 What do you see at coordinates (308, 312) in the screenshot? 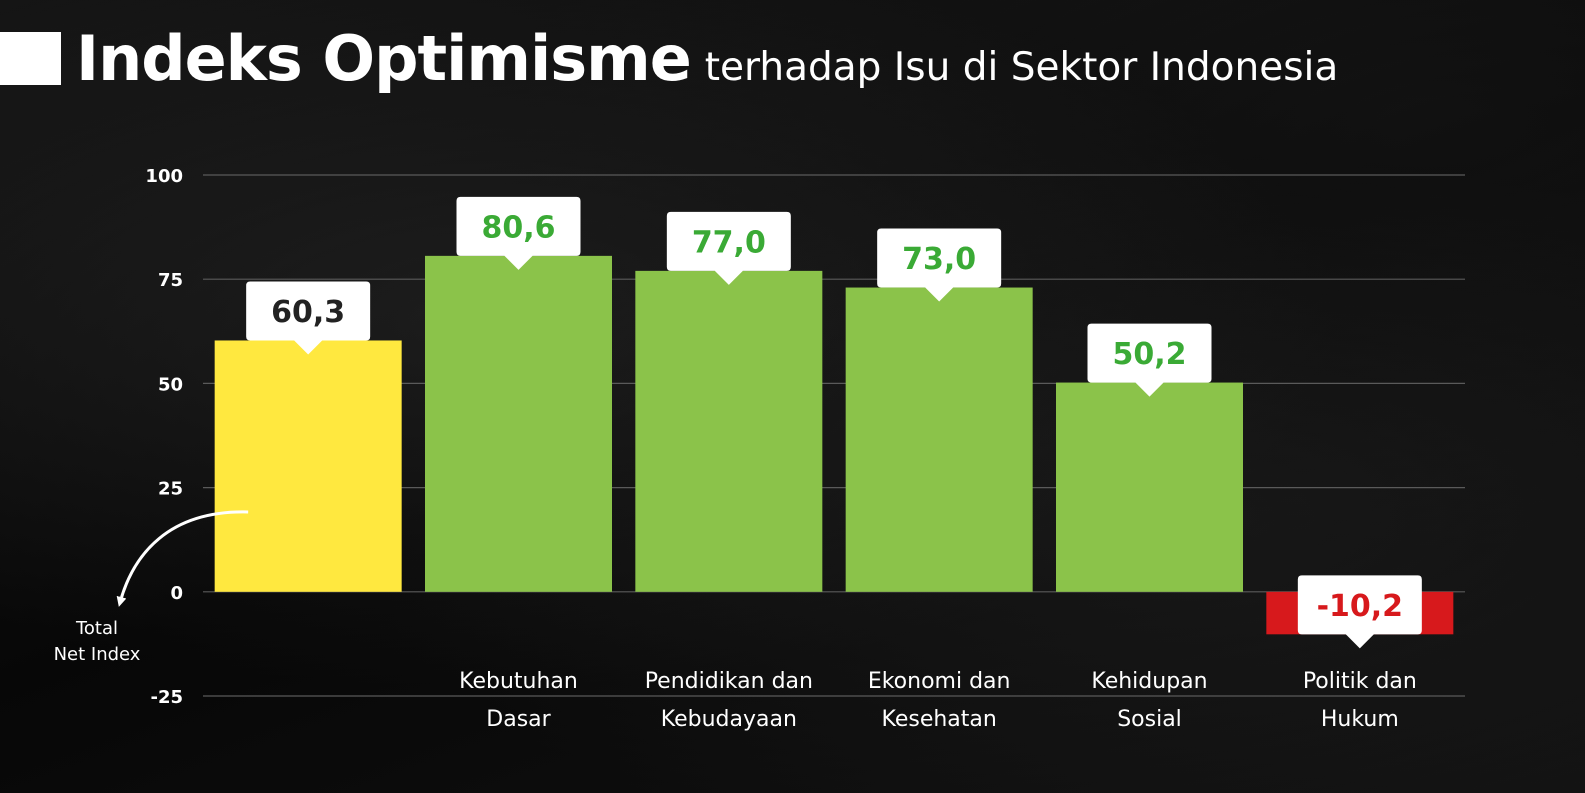
I see `data-label: 60,3` at bounding box center [308, 312].